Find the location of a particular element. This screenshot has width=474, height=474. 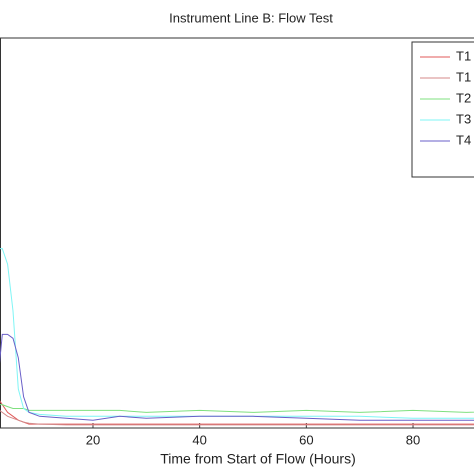

legend-label: T4 is located at coordinates (463, 139).